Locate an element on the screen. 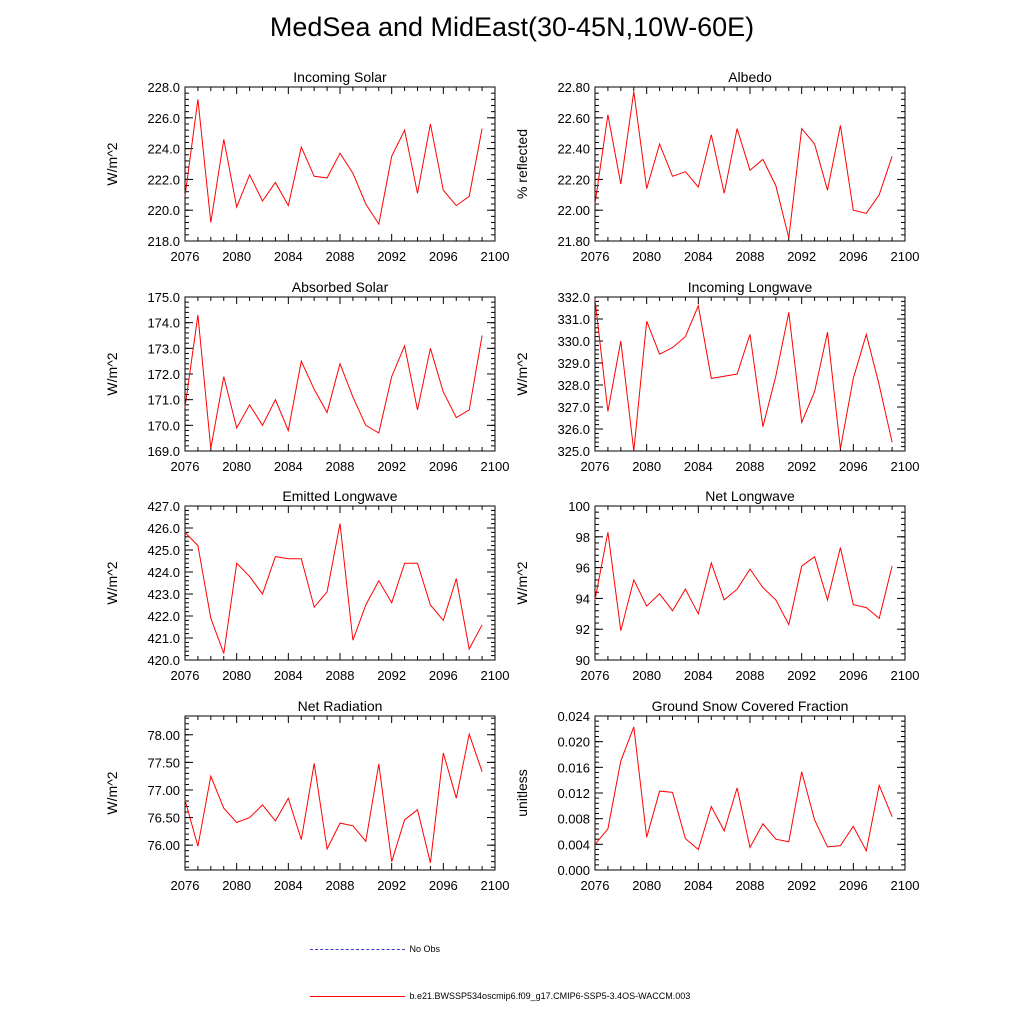 The width and height of the screenshot is (1024, 1024). y-tick-label: 330.0 is located at coordinates (573, 341).